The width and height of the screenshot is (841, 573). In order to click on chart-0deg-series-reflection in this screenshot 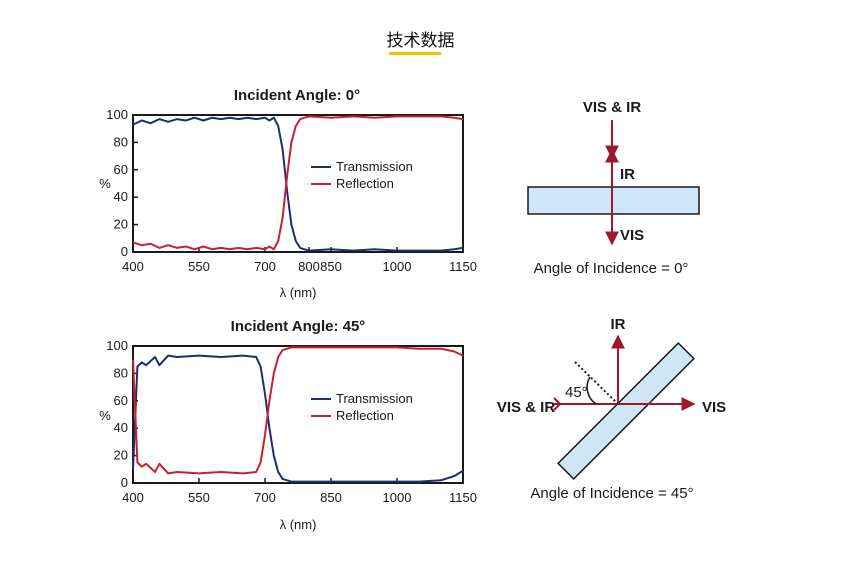, I will do `click(298, 183)`.